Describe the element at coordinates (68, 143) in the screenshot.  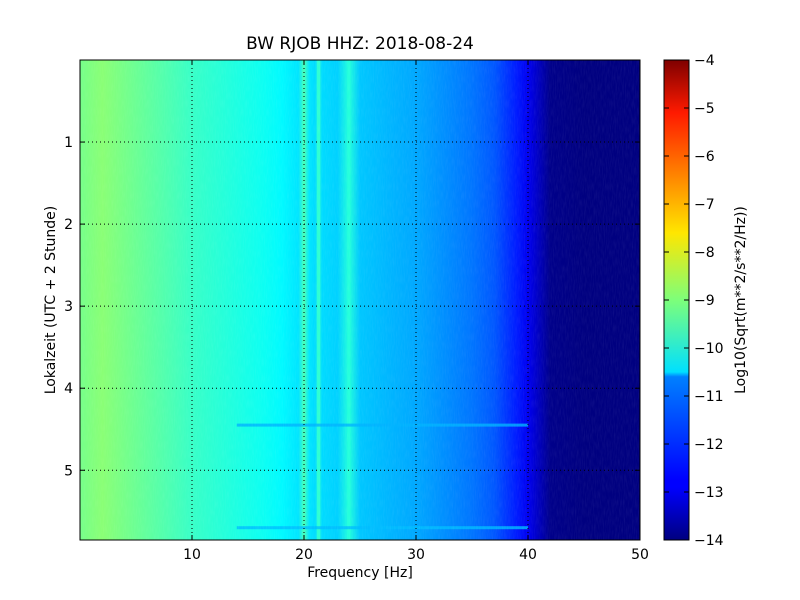
I see `y-tick-label: 1` at that location.